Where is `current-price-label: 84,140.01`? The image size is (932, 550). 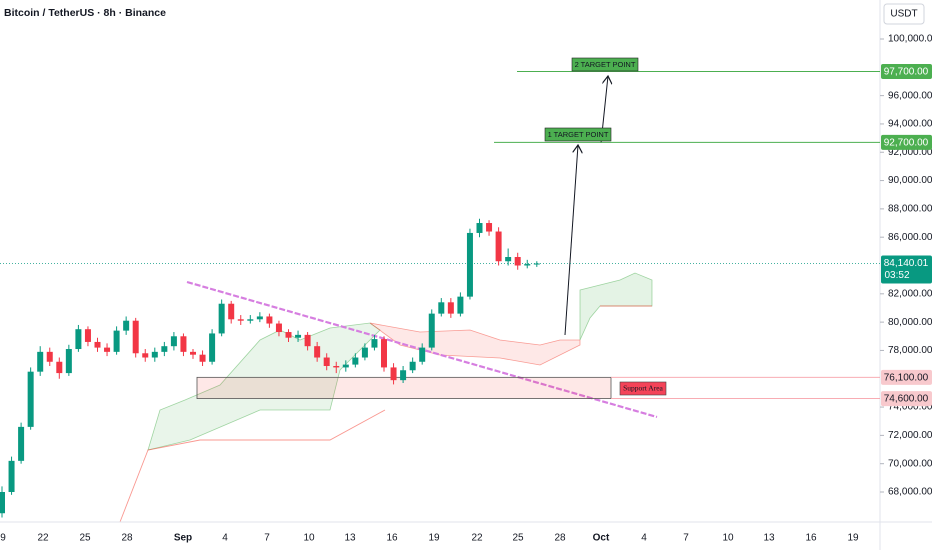 current-price-label: 84,140.01 is located at coordinates (906, 263).